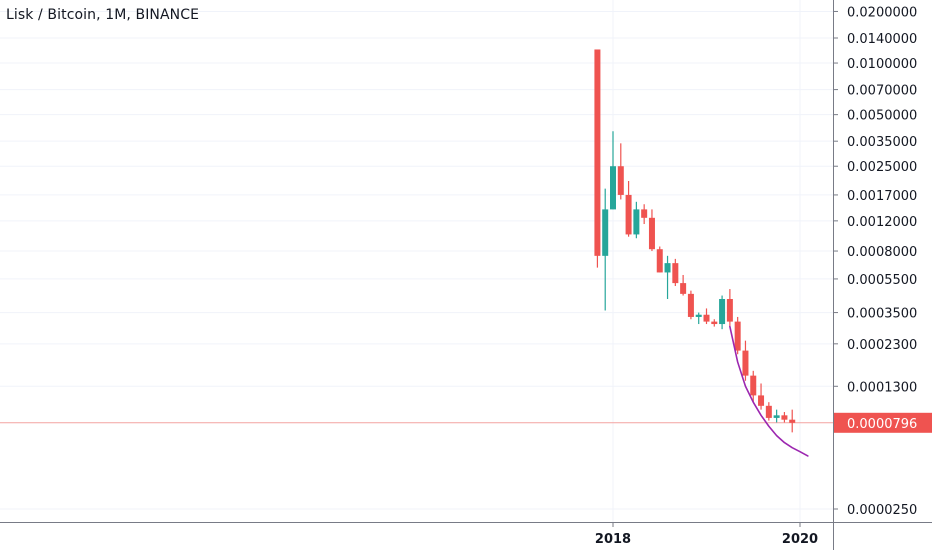  What do you see at coordinates (769, 391) in the screenshot?
I see `trend-curve` at bounding box center [769, 391].